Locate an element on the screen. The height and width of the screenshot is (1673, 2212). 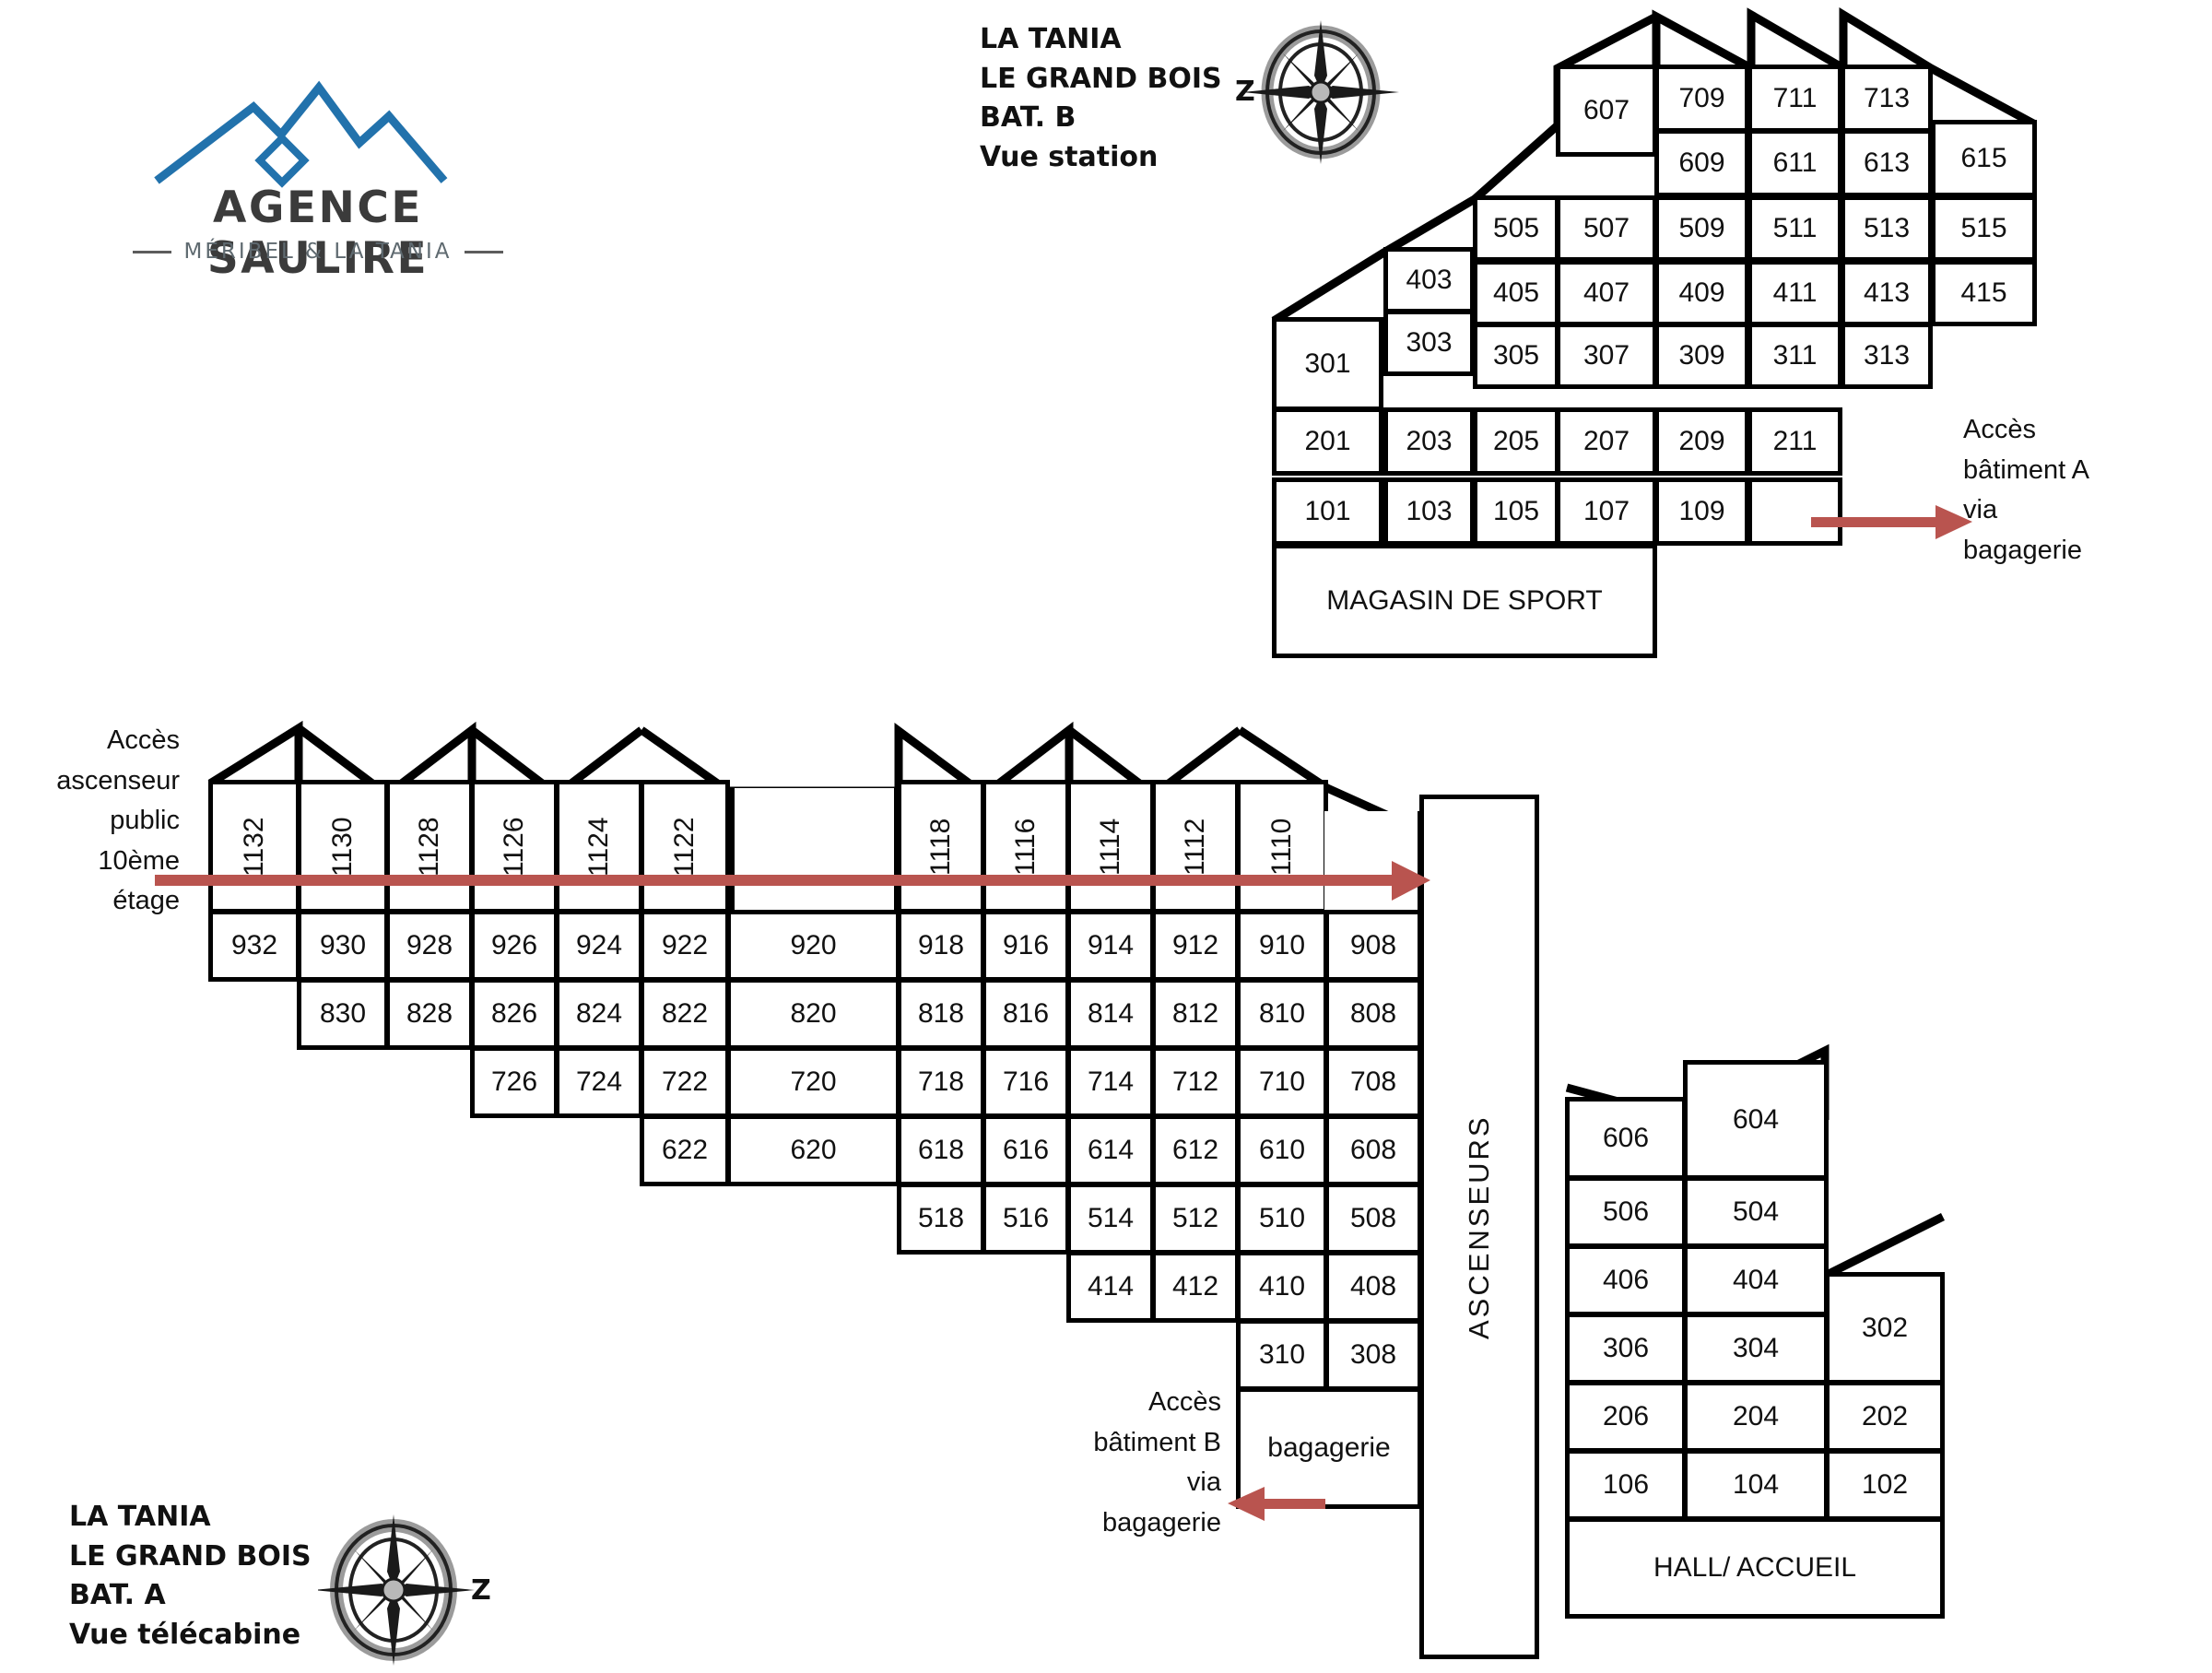
unit-211: 211 is located at coordinates (1794, 442).